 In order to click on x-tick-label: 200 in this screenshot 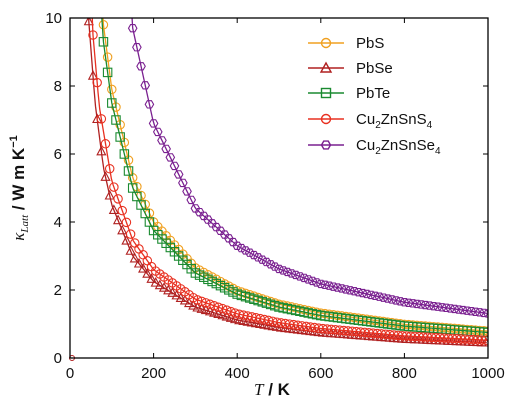, I will do `click(153, 373)`.